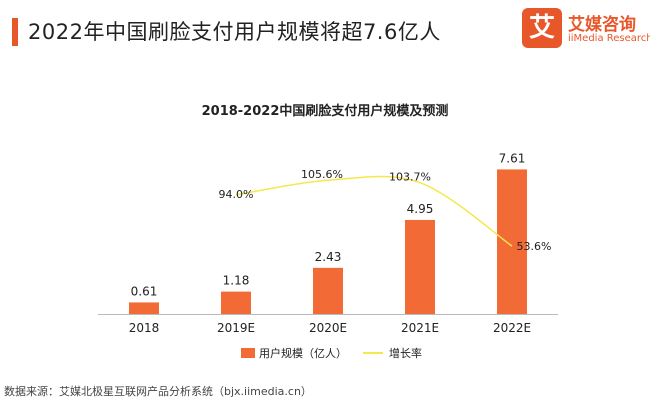 This screenshot has height=405, width=650. What do you see at coordinates (420, 328) in the screenshot?
I see `x-tick-label: 2021E` at bounding box center [420, 328].